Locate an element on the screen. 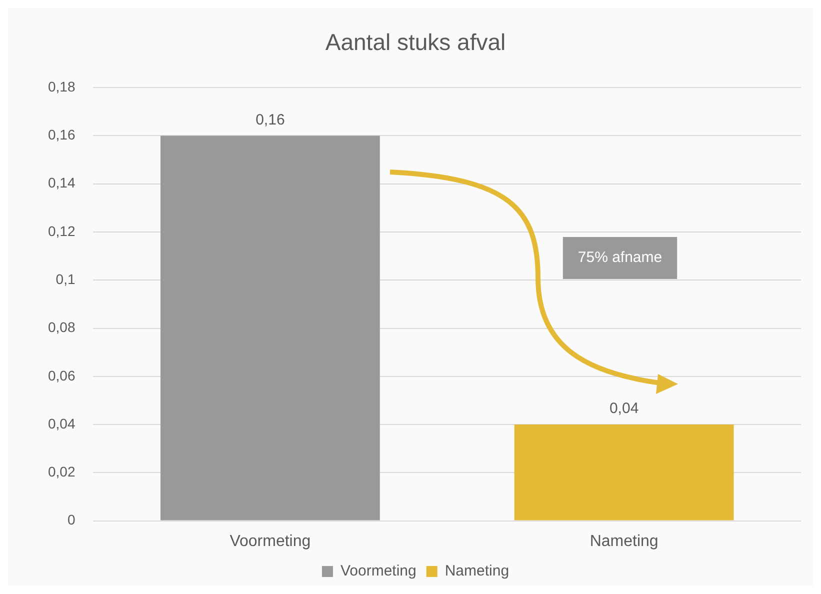  y-tick-label: 0,1 is located at coordinates (66, 278).